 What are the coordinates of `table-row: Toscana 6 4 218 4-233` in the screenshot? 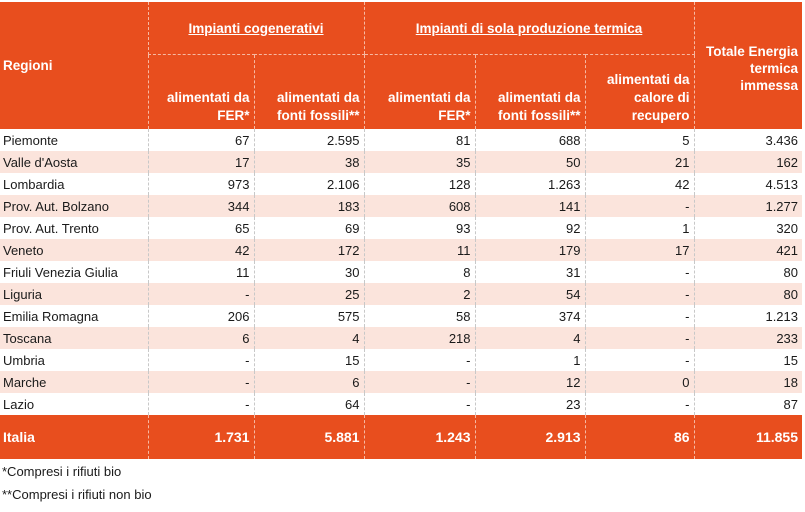 It's located at (401, 338).